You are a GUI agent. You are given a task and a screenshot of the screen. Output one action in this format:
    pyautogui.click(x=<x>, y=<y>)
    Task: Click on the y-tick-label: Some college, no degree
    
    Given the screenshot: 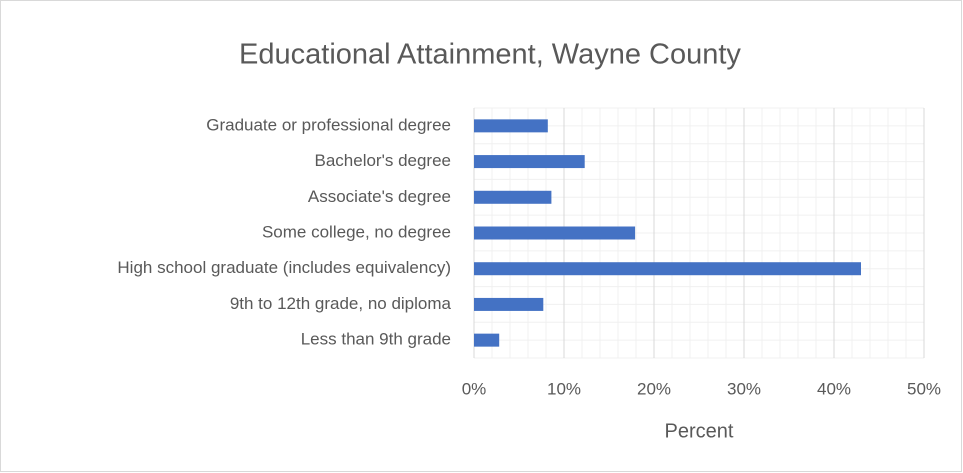 What is the action you would take?
    pyautogui.click(x=356, y=231)
    